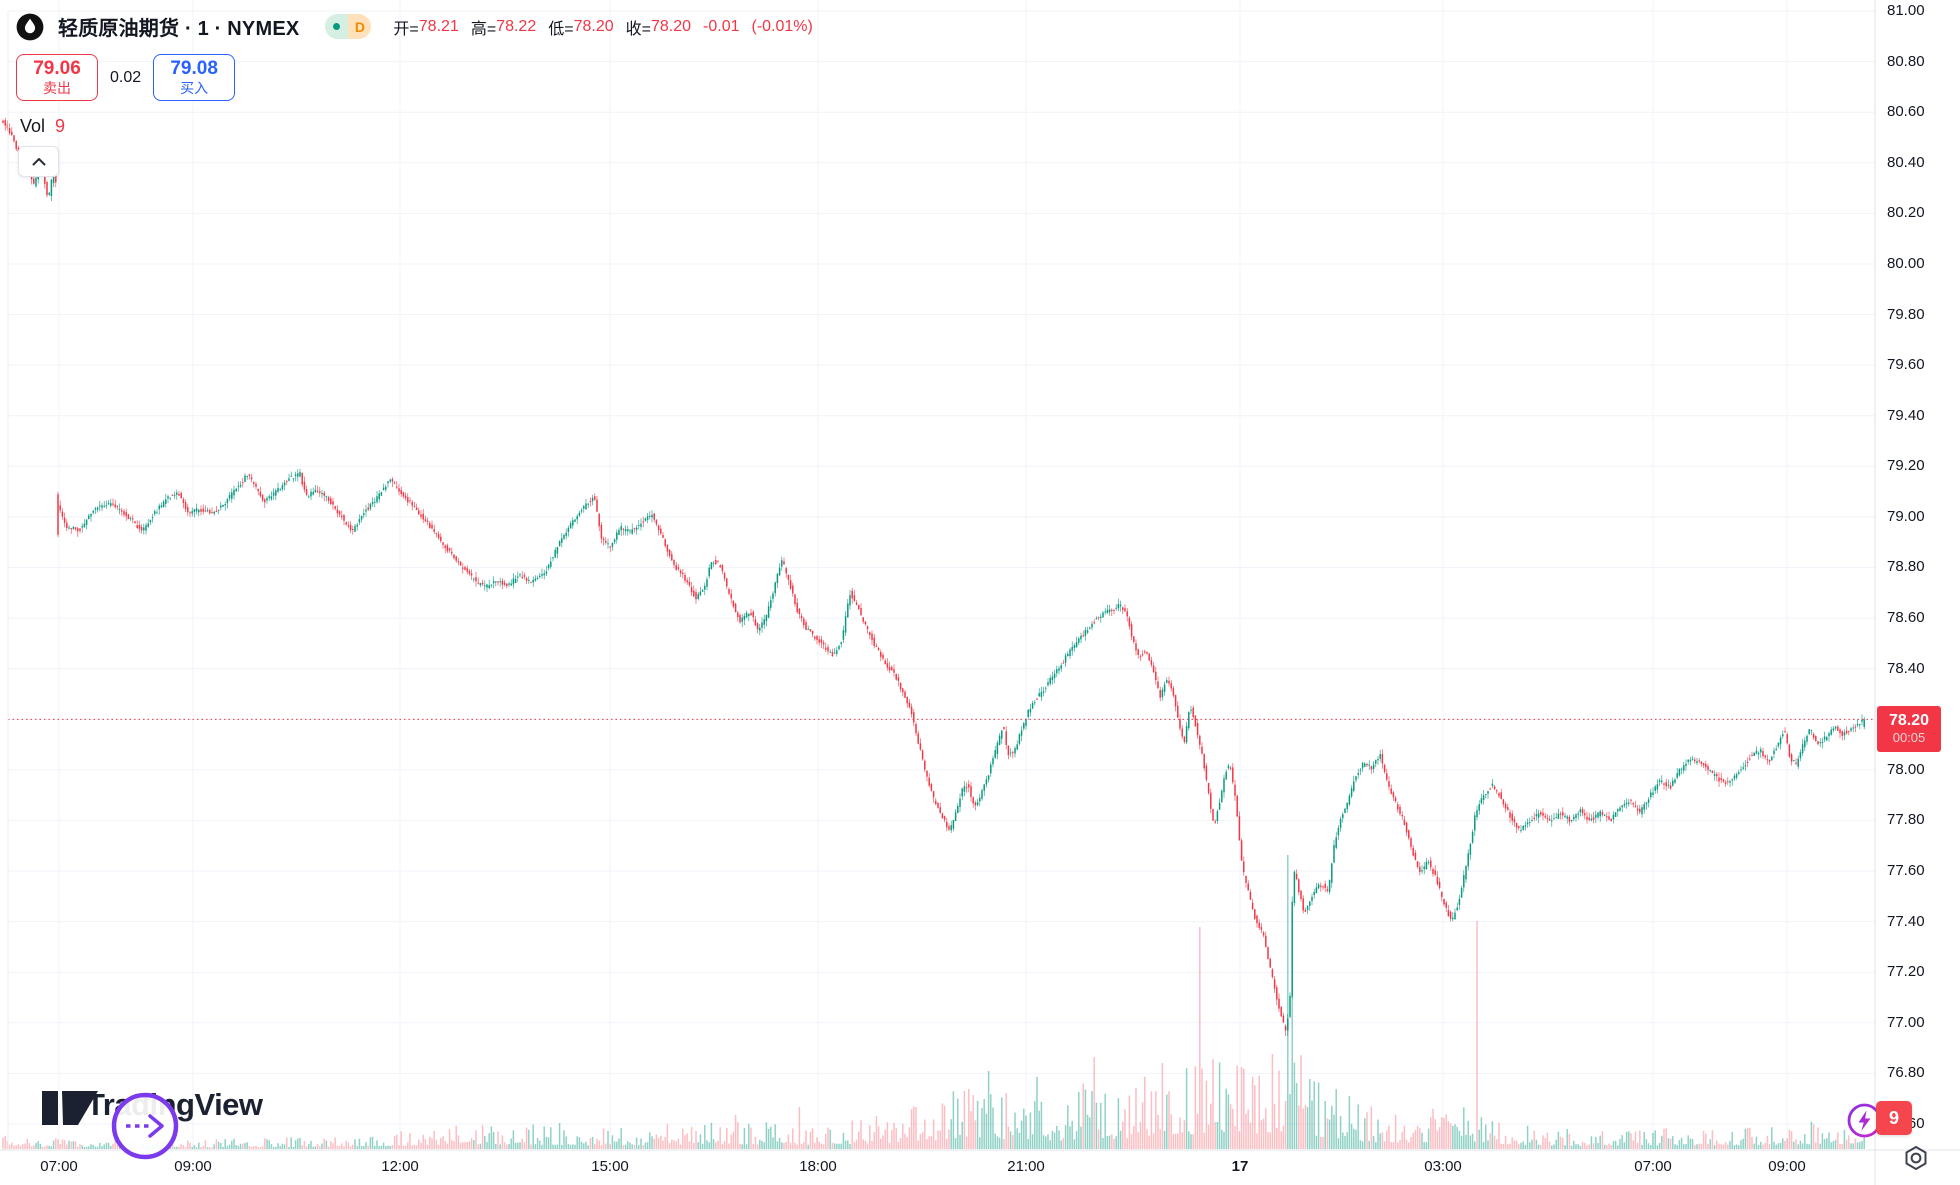  Describe the element at coordinates (1906, 820) in the screenshot. I see `price-tick-label: 77.80` at that location.